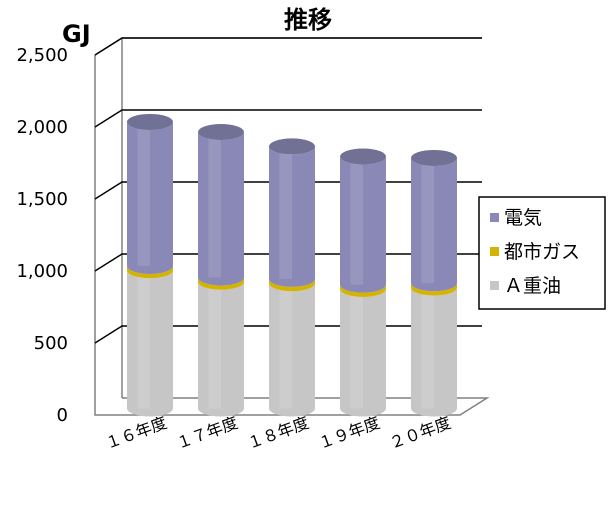 This screenshot has width=610, height=518. I want to click on top-edge, so click(288, 46).